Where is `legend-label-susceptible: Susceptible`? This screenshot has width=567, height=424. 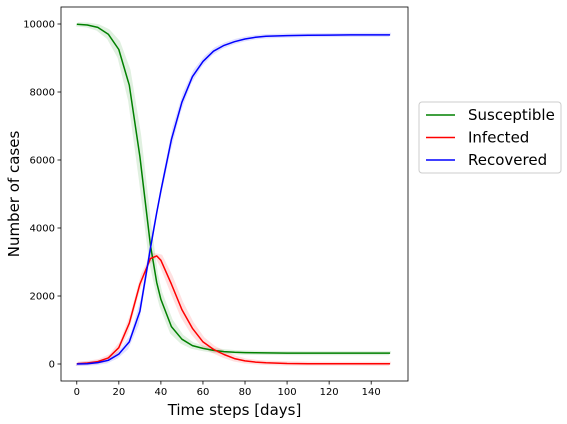
legend-label-susceptible: Susceptible is located at coordinates (511, 115).